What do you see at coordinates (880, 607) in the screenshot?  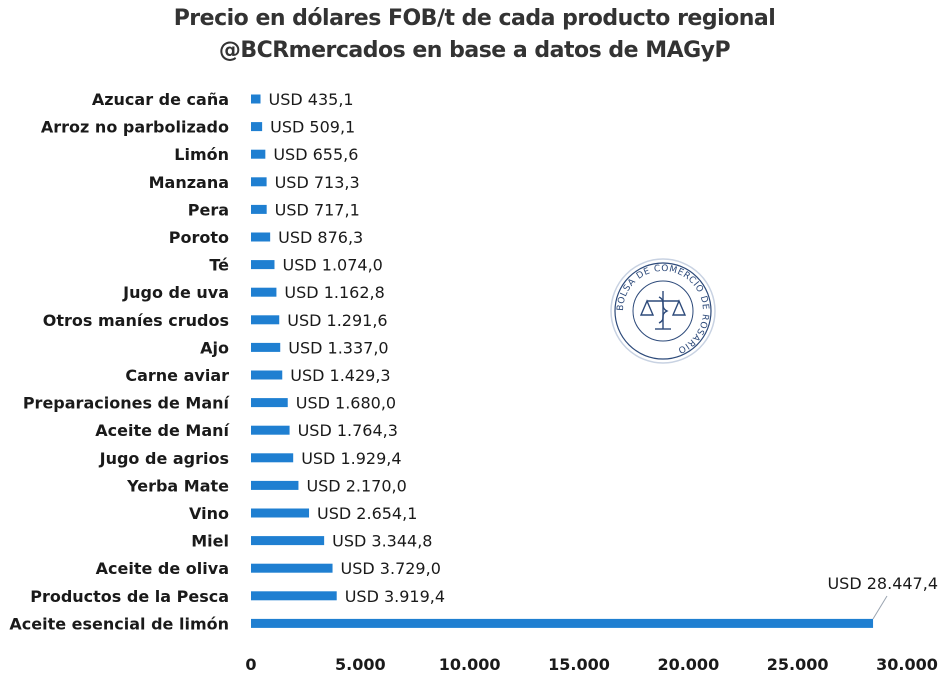 I see `value-label-leader-line` at bounding box center [880, 607].